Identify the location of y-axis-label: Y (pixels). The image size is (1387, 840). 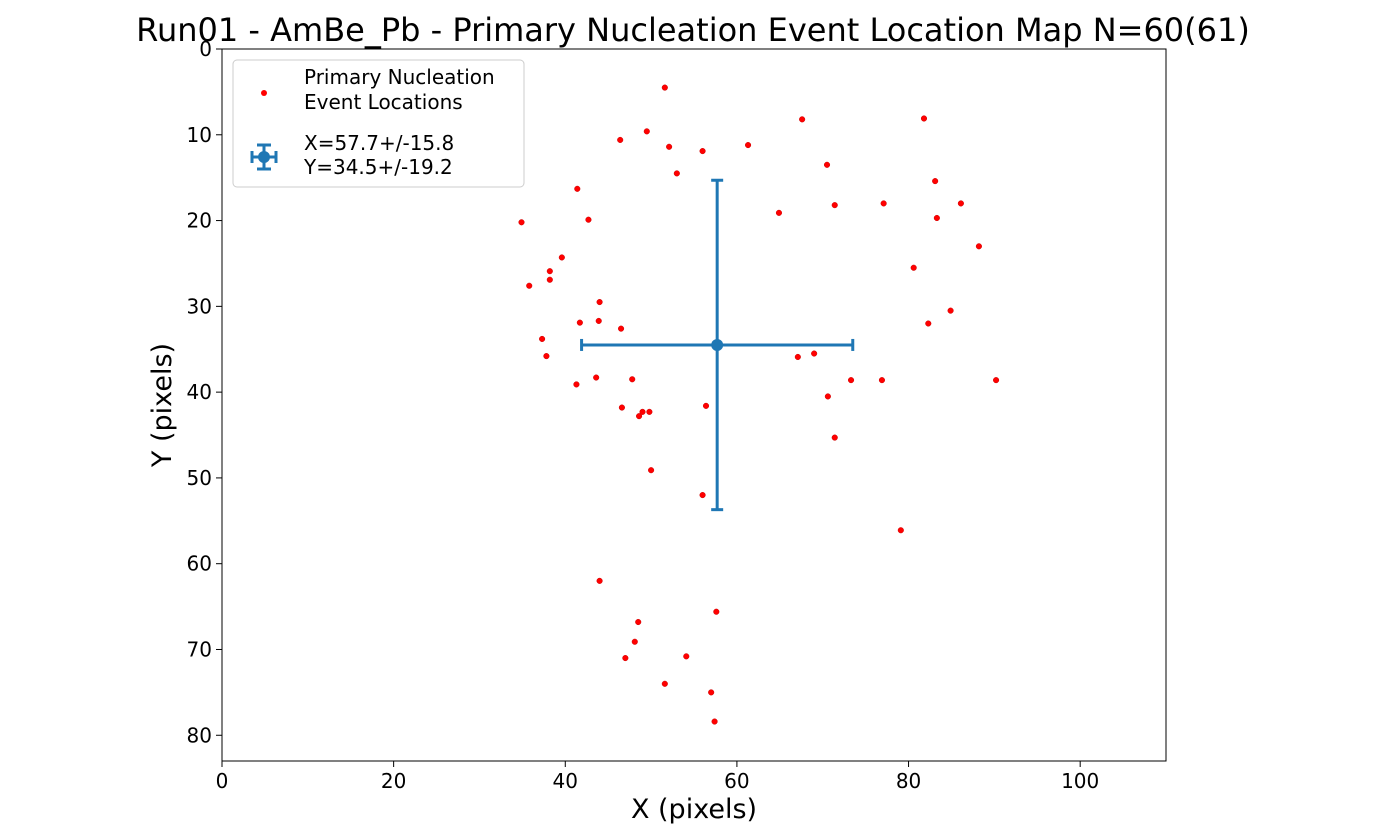
(162, 405).